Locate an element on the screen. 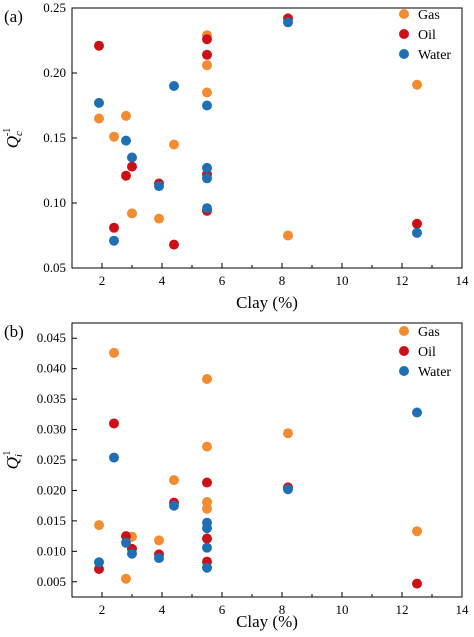 The height and width of the screenshot is (637, 474). y-tick-label: 0.10 is located at coordinates (54, 202).